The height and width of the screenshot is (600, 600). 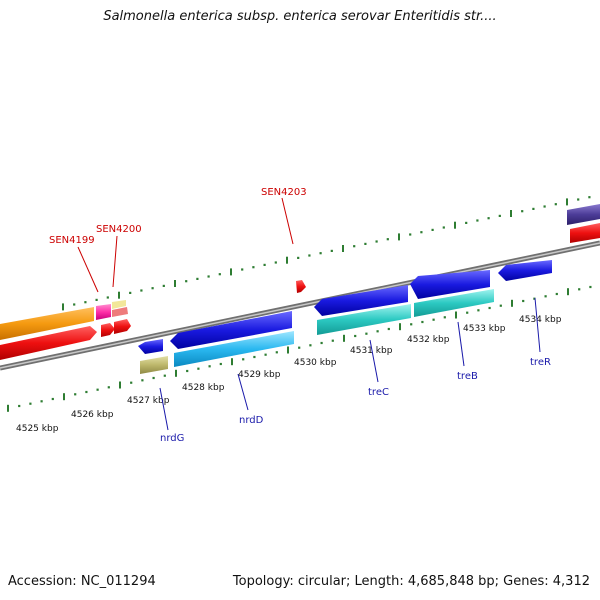 I want to click on kbp-label: 4526 kbp, so click(x=92, y=415).